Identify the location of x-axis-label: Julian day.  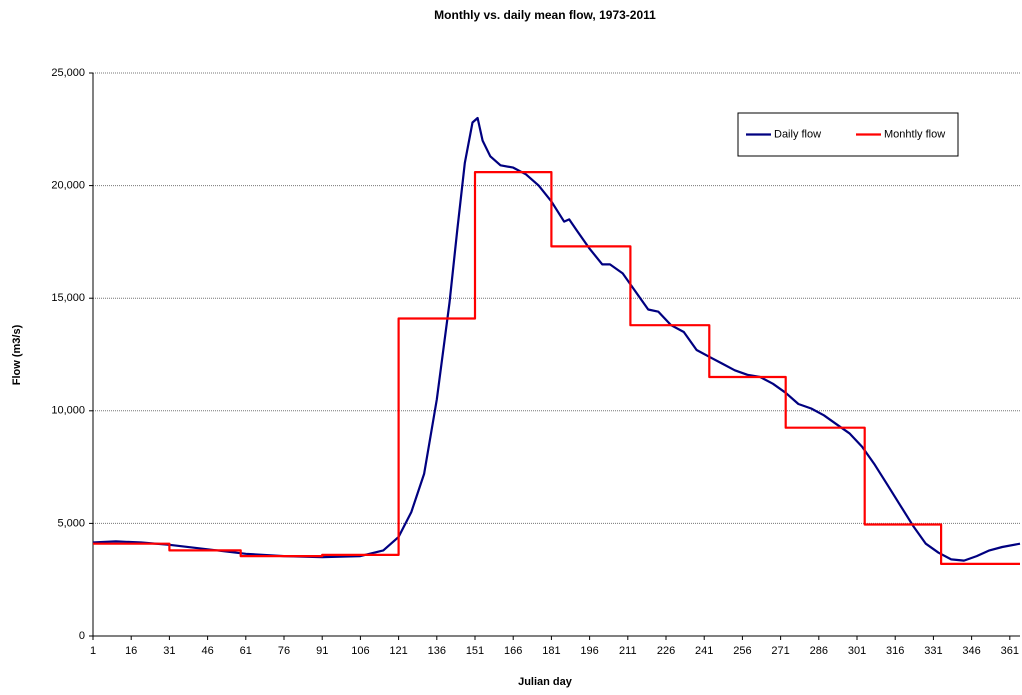
(545, 682).